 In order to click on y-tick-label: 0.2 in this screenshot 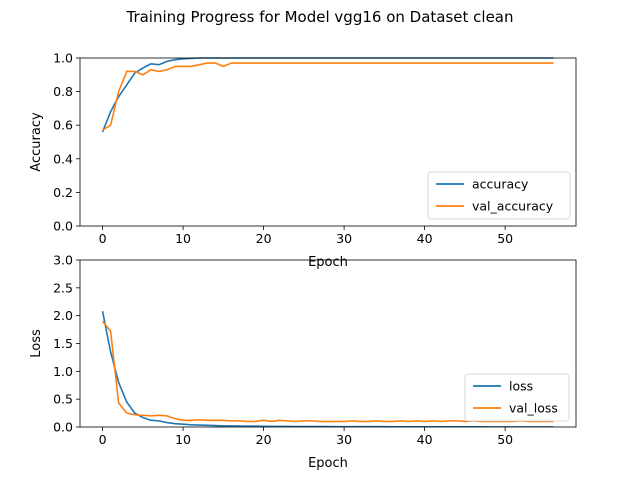, I will do `click(63, 192)`.